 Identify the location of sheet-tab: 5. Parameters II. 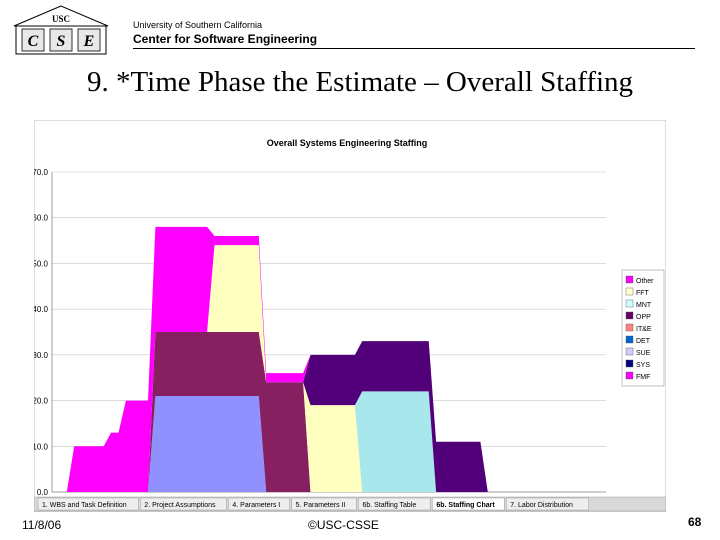
(324, 504).